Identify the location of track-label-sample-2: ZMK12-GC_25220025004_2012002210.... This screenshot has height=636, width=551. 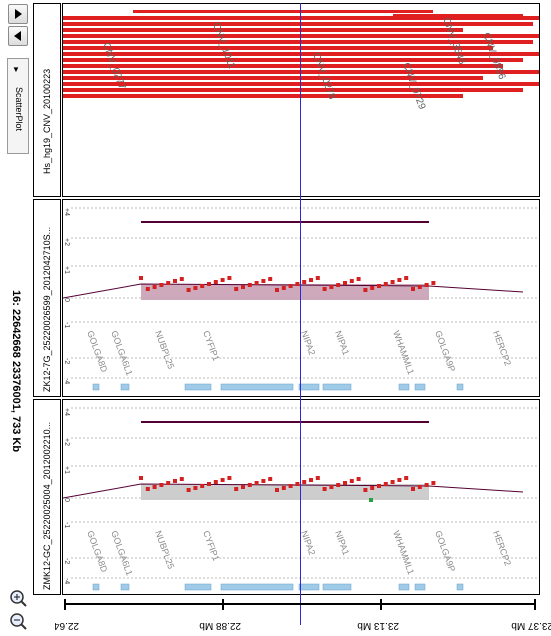
(47, 497).